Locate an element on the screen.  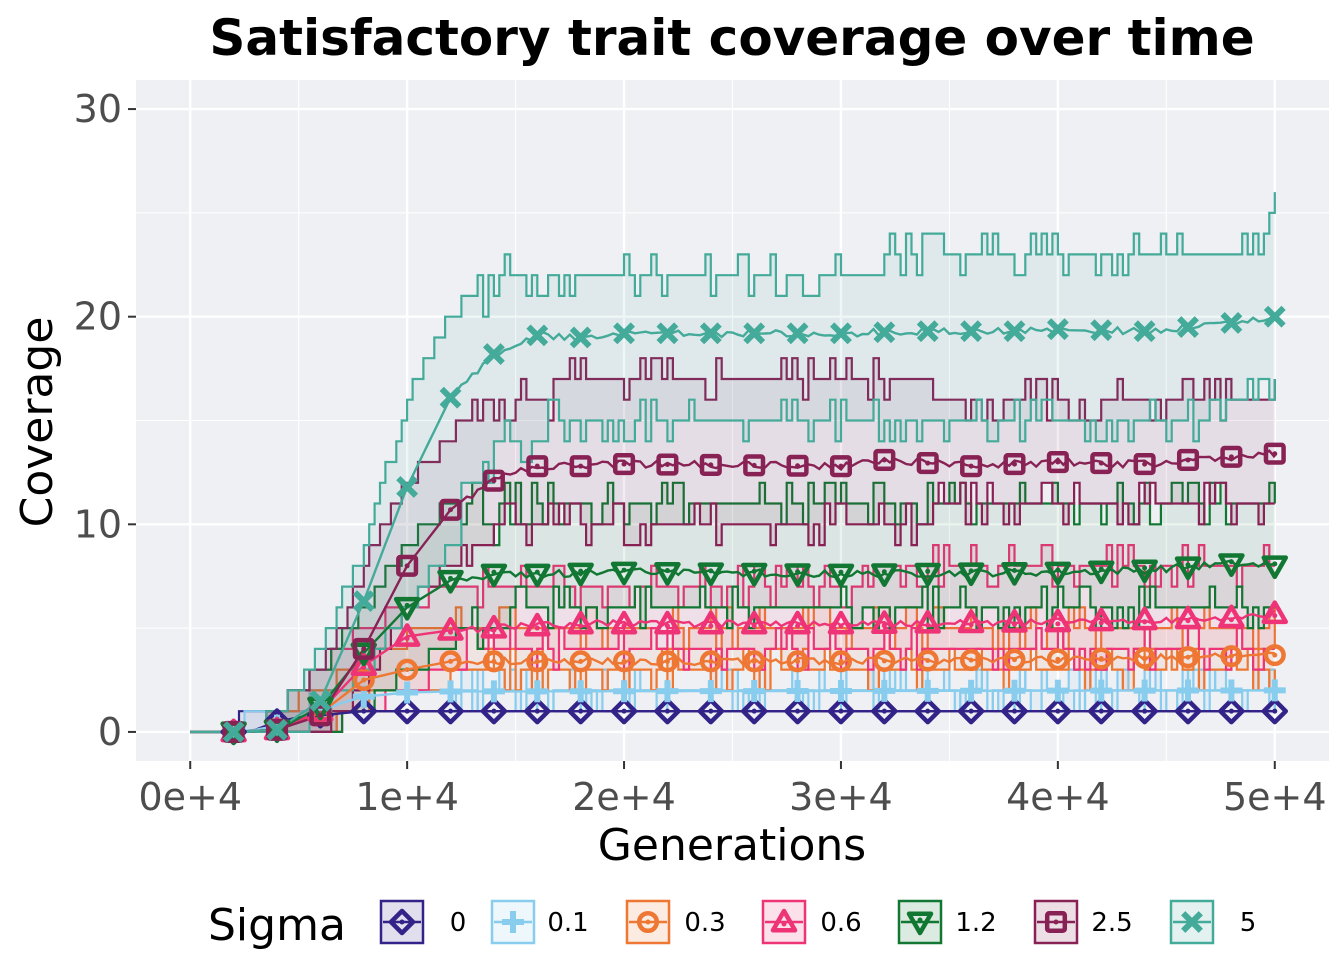
legend-marker-sigma-0.1 is located at coordinates (513, 922).